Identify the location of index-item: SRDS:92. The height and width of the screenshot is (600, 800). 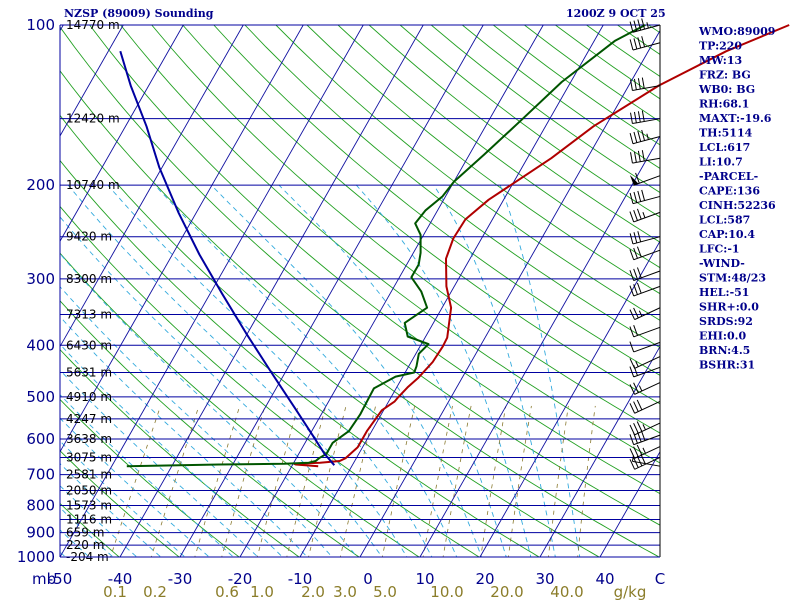
(726, 321).